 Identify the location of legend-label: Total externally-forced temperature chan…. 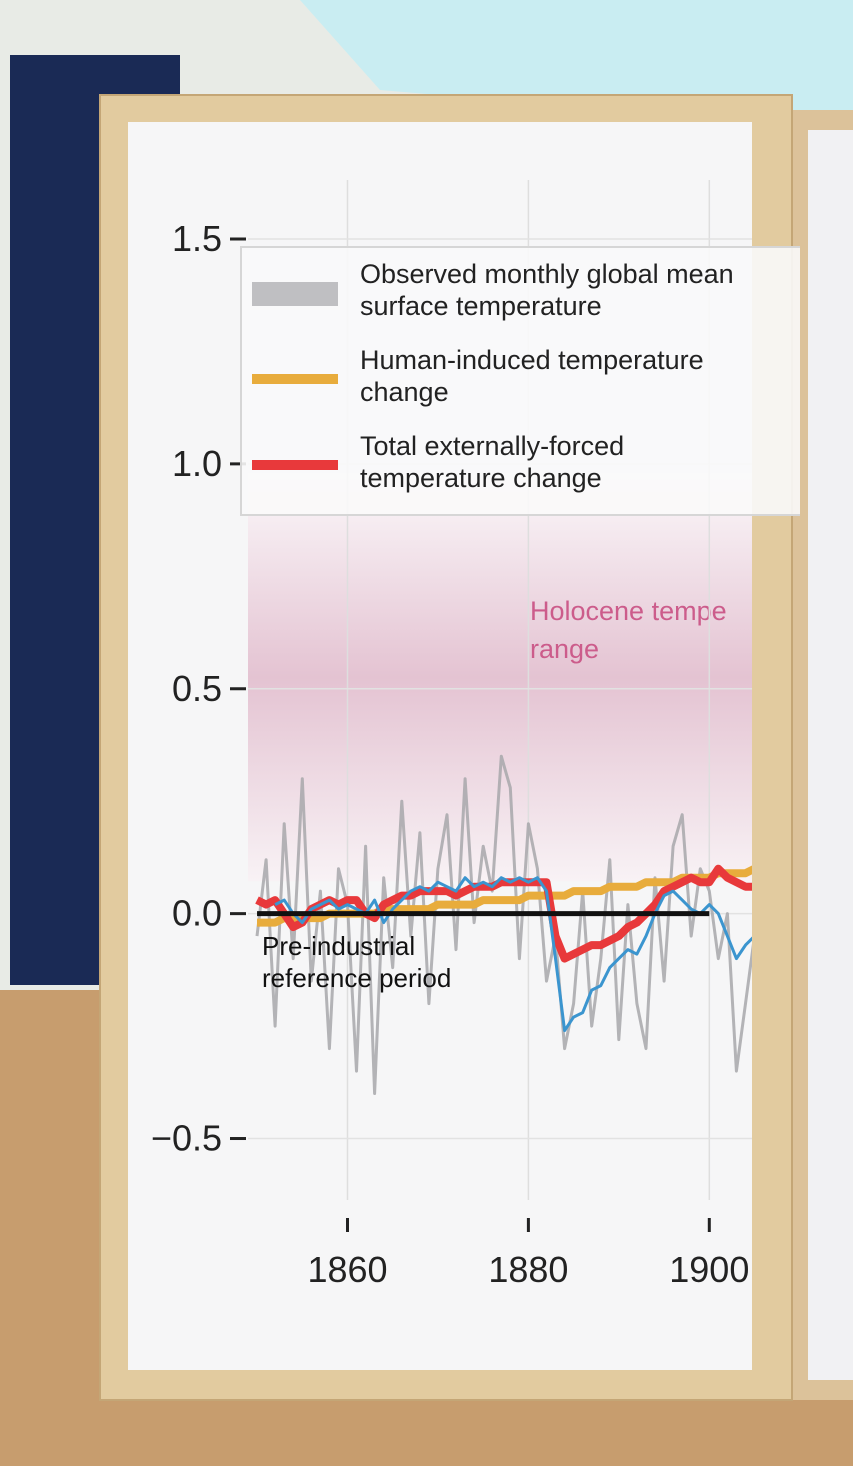
(492, 462).